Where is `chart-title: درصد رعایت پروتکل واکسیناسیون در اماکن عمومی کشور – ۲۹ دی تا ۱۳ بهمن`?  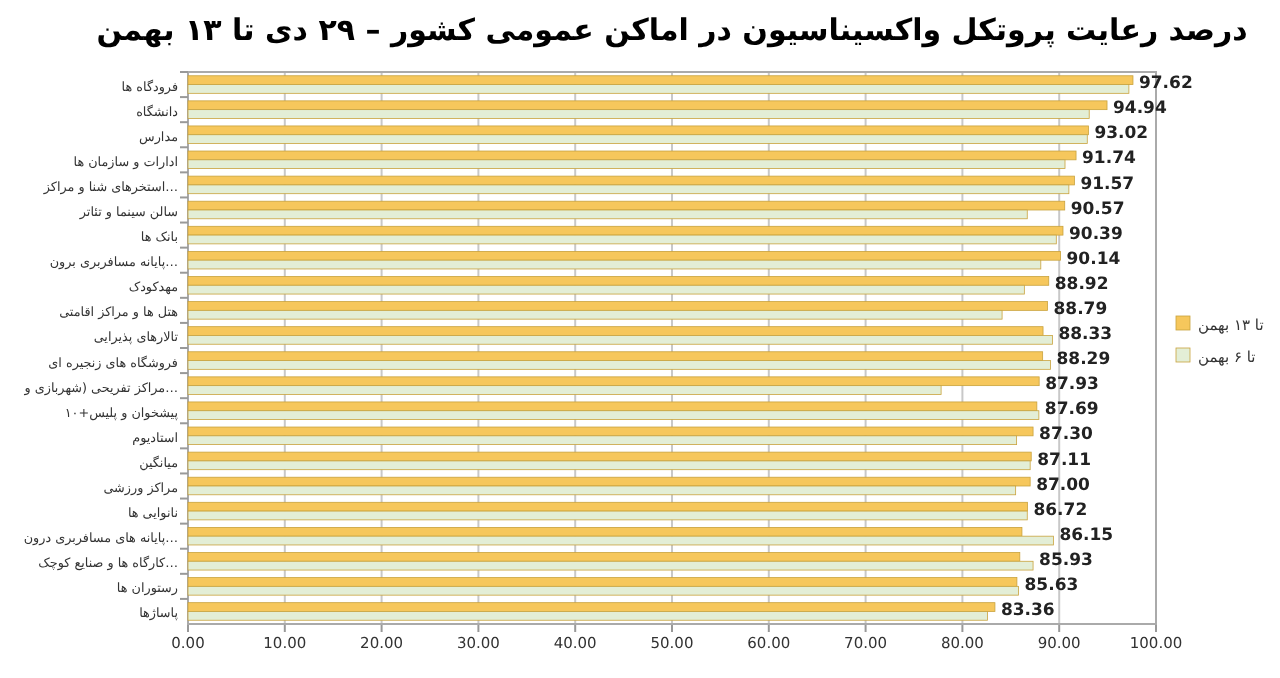
chart-title: درصد رعایت پروتکل واکسیناسیون در اماکن عمومی کشور – ۲۹ دی تا ۱۳ بهمن is located at coordinates (672, 30).